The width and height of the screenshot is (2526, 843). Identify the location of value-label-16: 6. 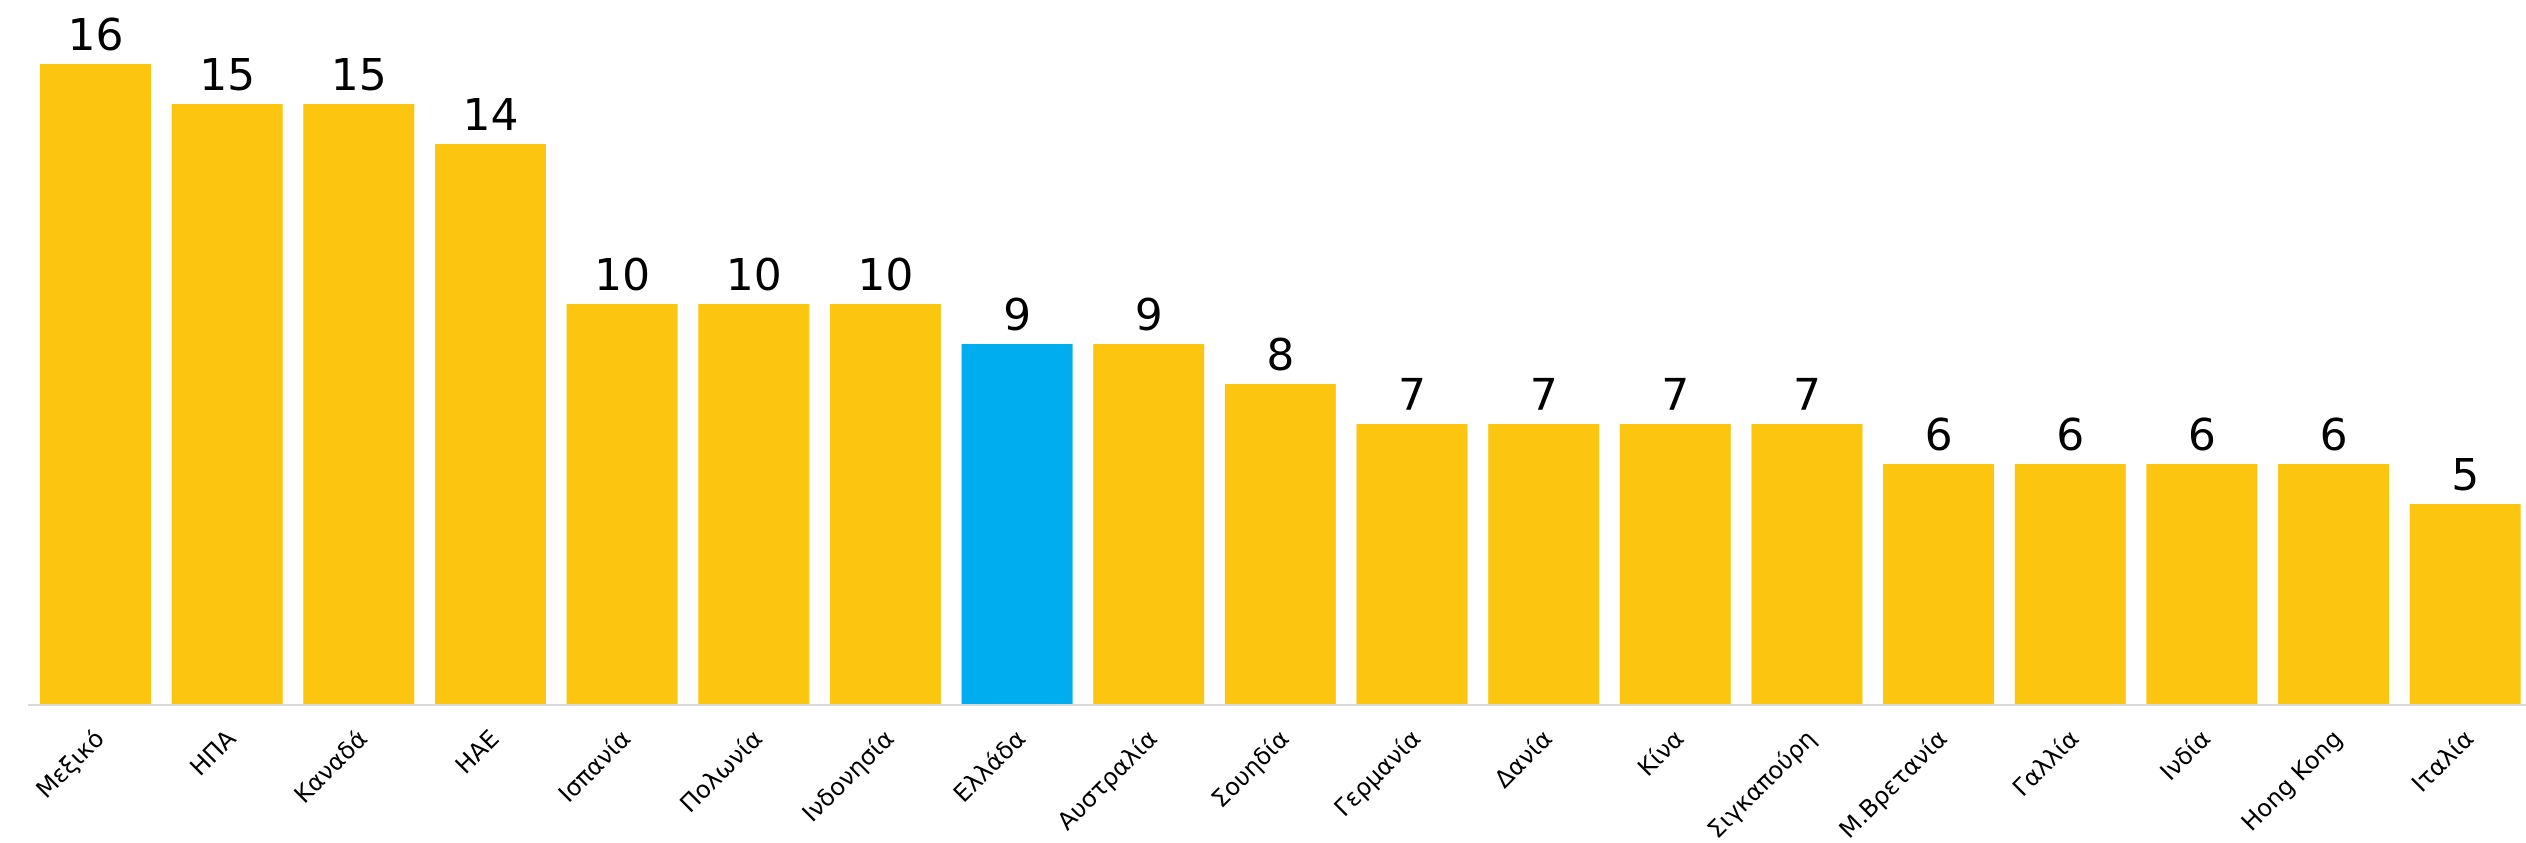
(2202, 435).